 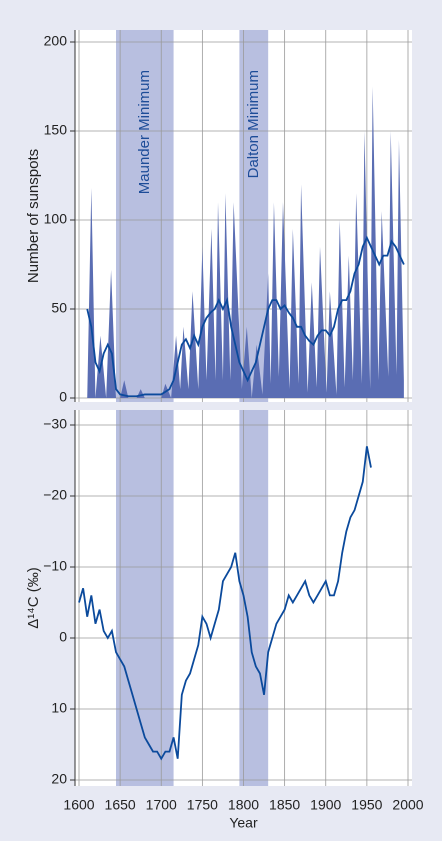 I want to click on line, so click(x=245, y=316).